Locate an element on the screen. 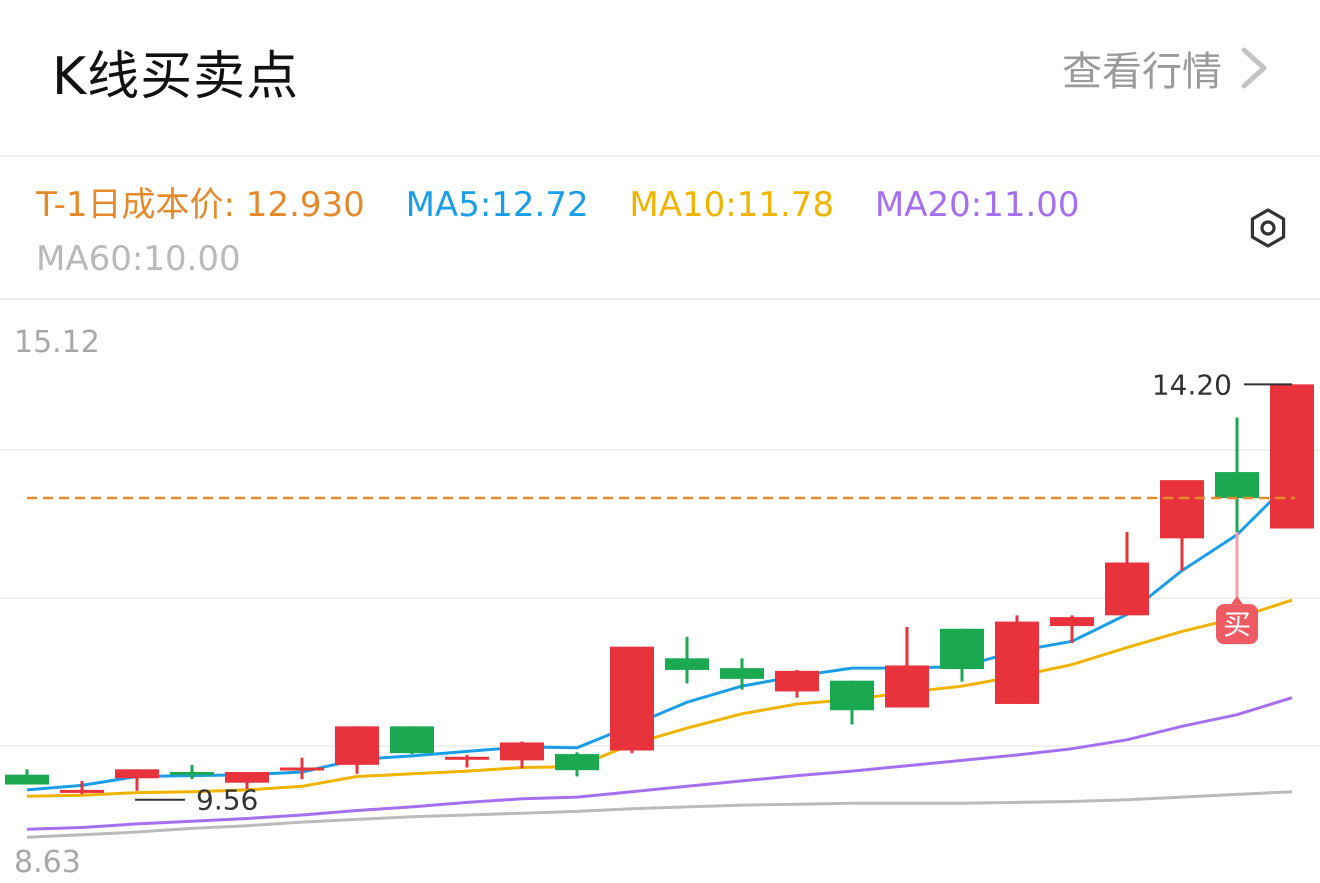  low-price-label: 9.56 is located at coordinates (227, 800).